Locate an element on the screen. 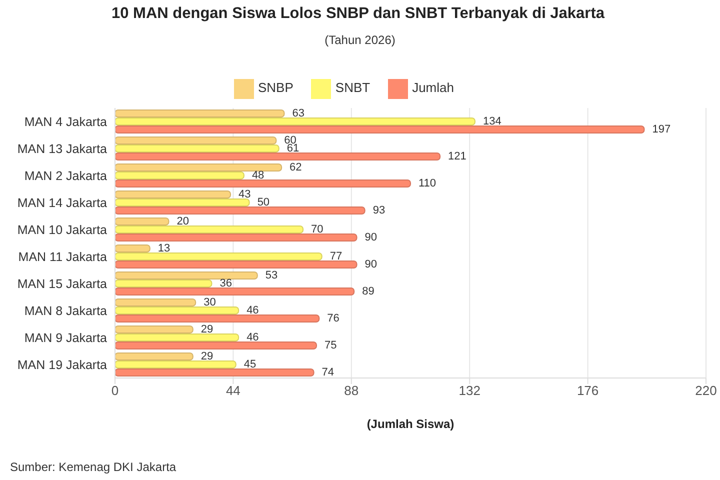 This screenshot has height=480, width=720. legend-label: SNBT is located at coordinates (352, 88).